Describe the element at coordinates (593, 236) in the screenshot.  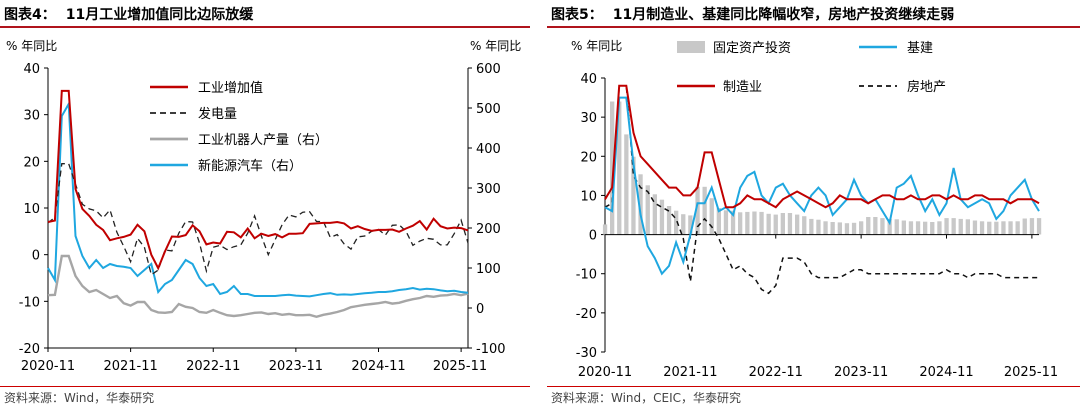
I see `y-tick-label: 0` at that location.